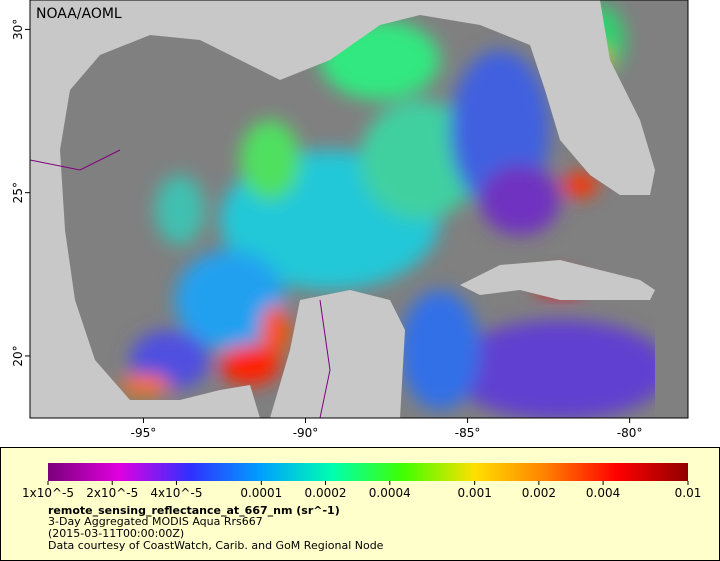 Image resolution: width=720 pixels, height=561 pixels. I want to click on colorbar-tick-label: 0.001, so click(474, 493).